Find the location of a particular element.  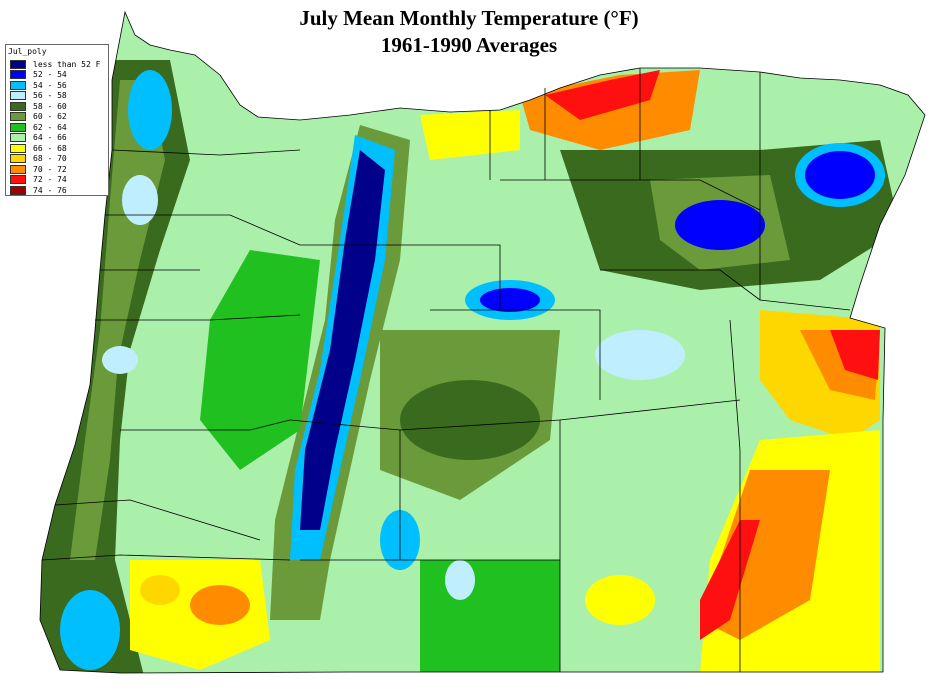

legend-item: less than 52 F is located at coordinates (55, 64).